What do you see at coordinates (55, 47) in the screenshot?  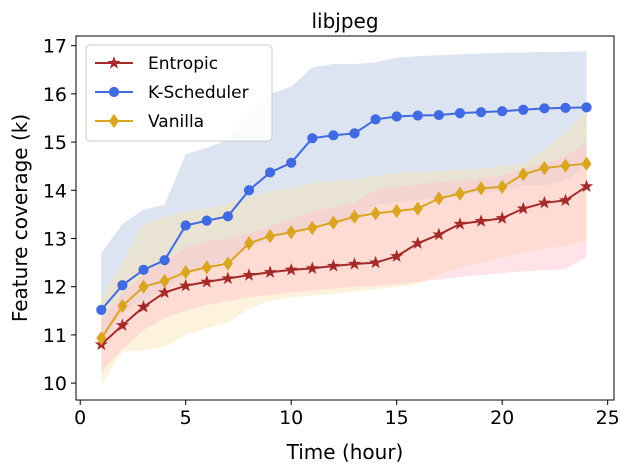 I see `y-tick-label: 17` at bounding box center [55, 47].